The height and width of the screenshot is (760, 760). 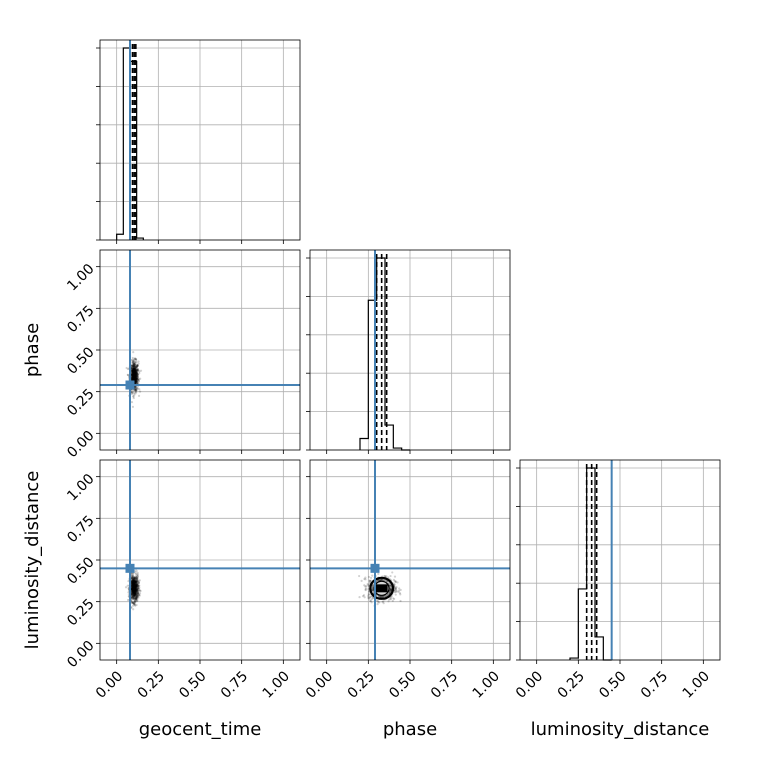 What do you see at coordinates (109, 684) in the screenshot?
I see `xtick-label-geocent_time-0: 0.00` at bounding box center [109, 684].